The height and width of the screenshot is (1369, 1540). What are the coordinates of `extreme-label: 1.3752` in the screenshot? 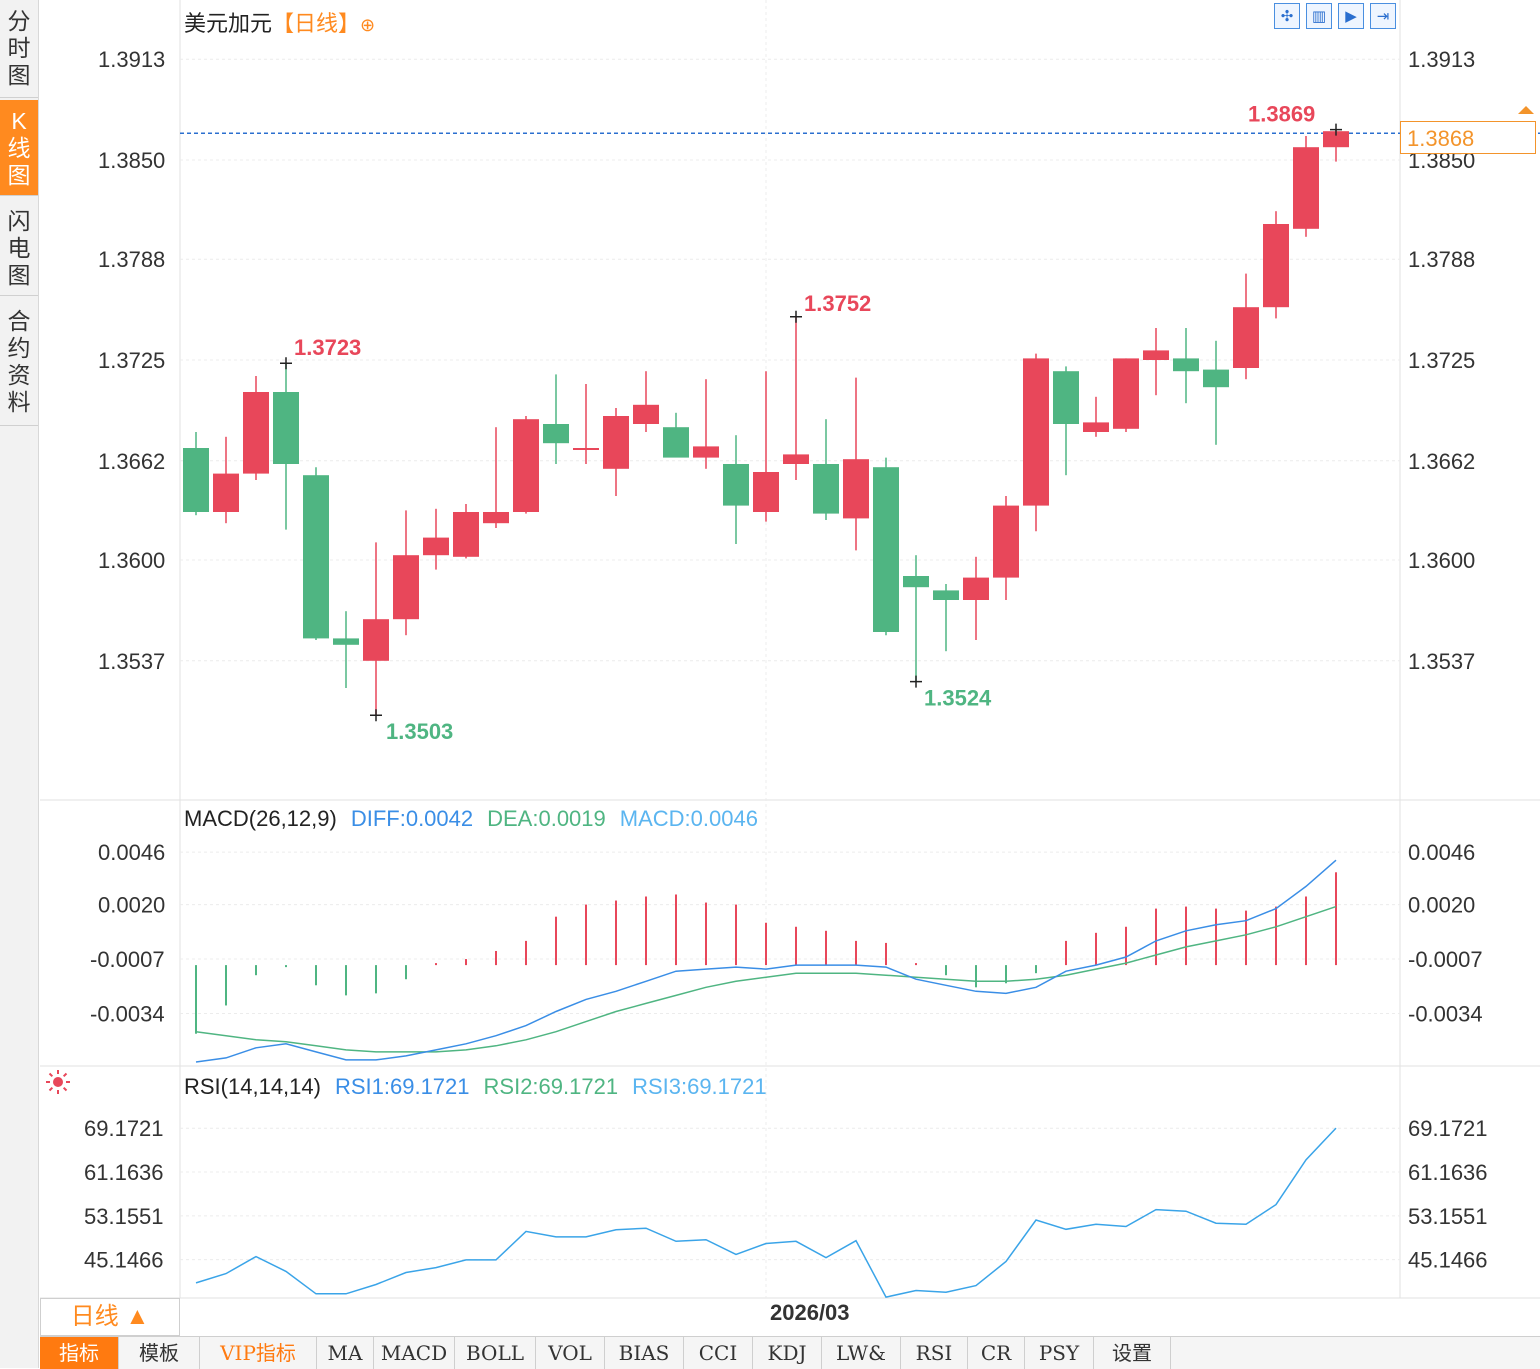 It's located at (837, 303).